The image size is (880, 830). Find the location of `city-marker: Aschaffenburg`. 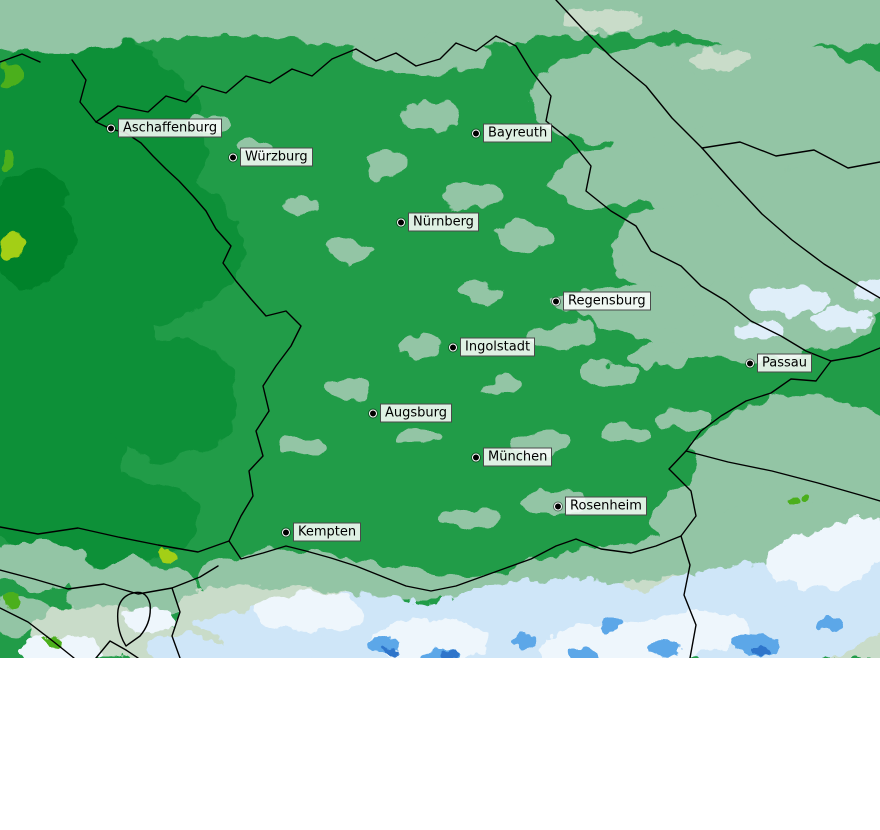

city-marker: Aschaffenburg is located at coordinates (165, 128).